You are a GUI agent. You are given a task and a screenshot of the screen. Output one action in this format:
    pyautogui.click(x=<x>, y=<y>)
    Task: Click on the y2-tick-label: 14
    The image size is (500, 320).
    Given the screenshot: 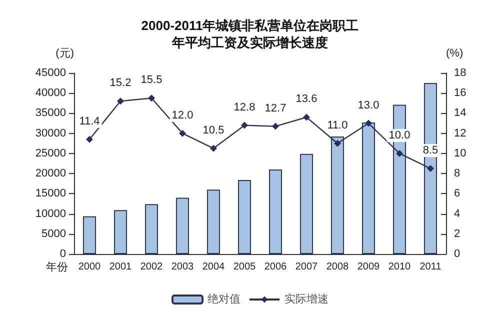 What is the action you would take?
    pyautogui.click(x=460, y=113)
    